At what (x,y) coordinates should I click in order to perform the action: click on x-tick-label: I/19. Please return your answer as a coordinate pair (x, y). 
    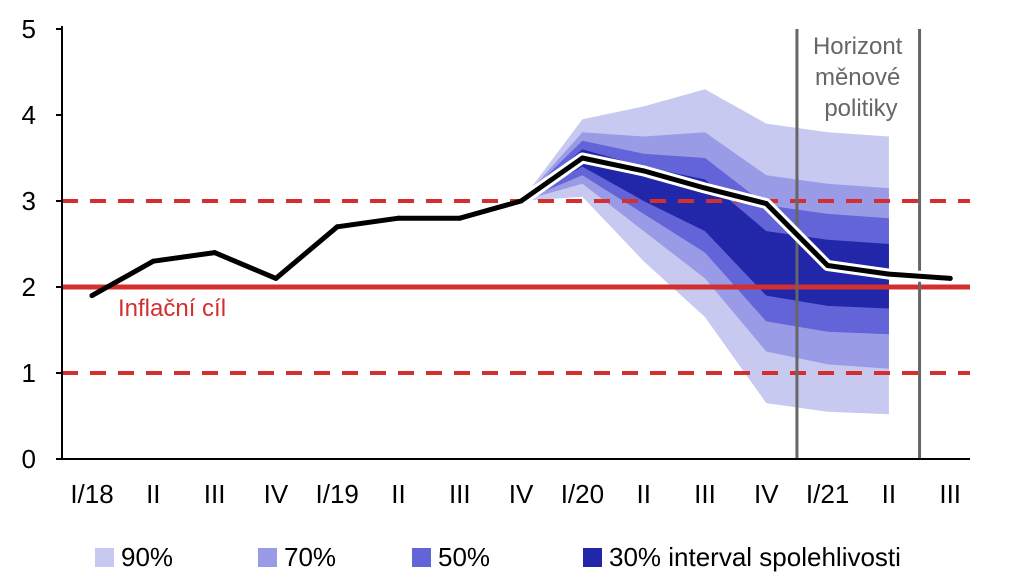
    Looking at the image, I should click on (337, 494).